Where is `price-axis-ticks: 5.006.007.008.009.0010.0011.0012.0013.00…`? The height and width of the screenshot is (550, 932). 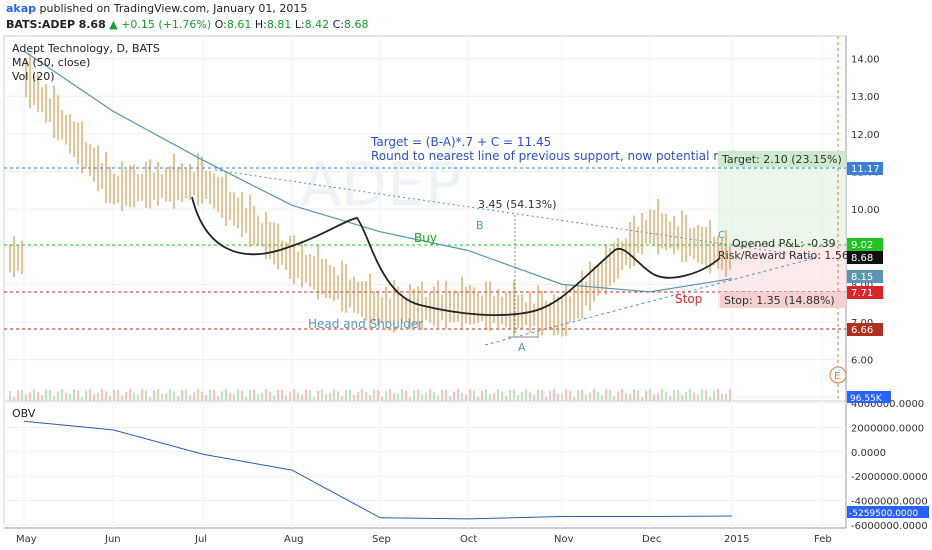 price-axis-ticks: 5.006.007.008.009.0010.0011.0012.0013.00… is located at coordinates (865, 230).